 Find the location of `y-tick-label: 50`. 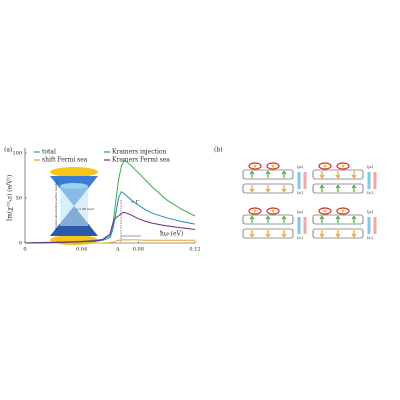

y-tick-label: 50 is located at coordinates (19, 199).